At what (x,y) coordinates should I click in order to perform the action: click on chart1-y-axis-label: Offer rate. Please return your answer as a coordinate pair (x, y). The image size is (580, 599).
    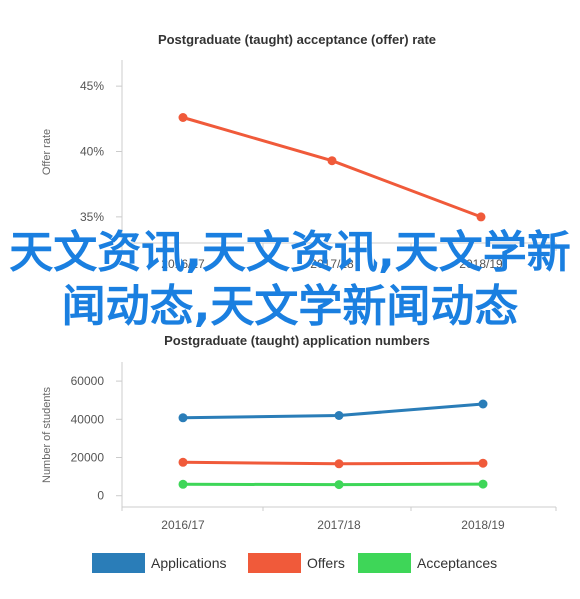
    Looking at the image, I should click on (47, 152).